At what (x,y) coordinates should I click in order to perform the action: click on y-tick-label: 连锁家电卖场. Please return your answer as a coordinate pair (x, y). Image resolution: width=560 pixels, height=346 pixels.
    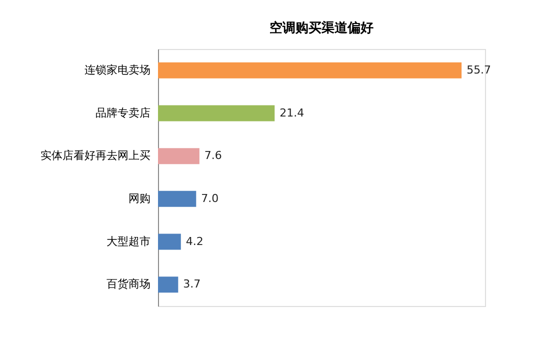
    Looking at the image, I should click on (117, 69).